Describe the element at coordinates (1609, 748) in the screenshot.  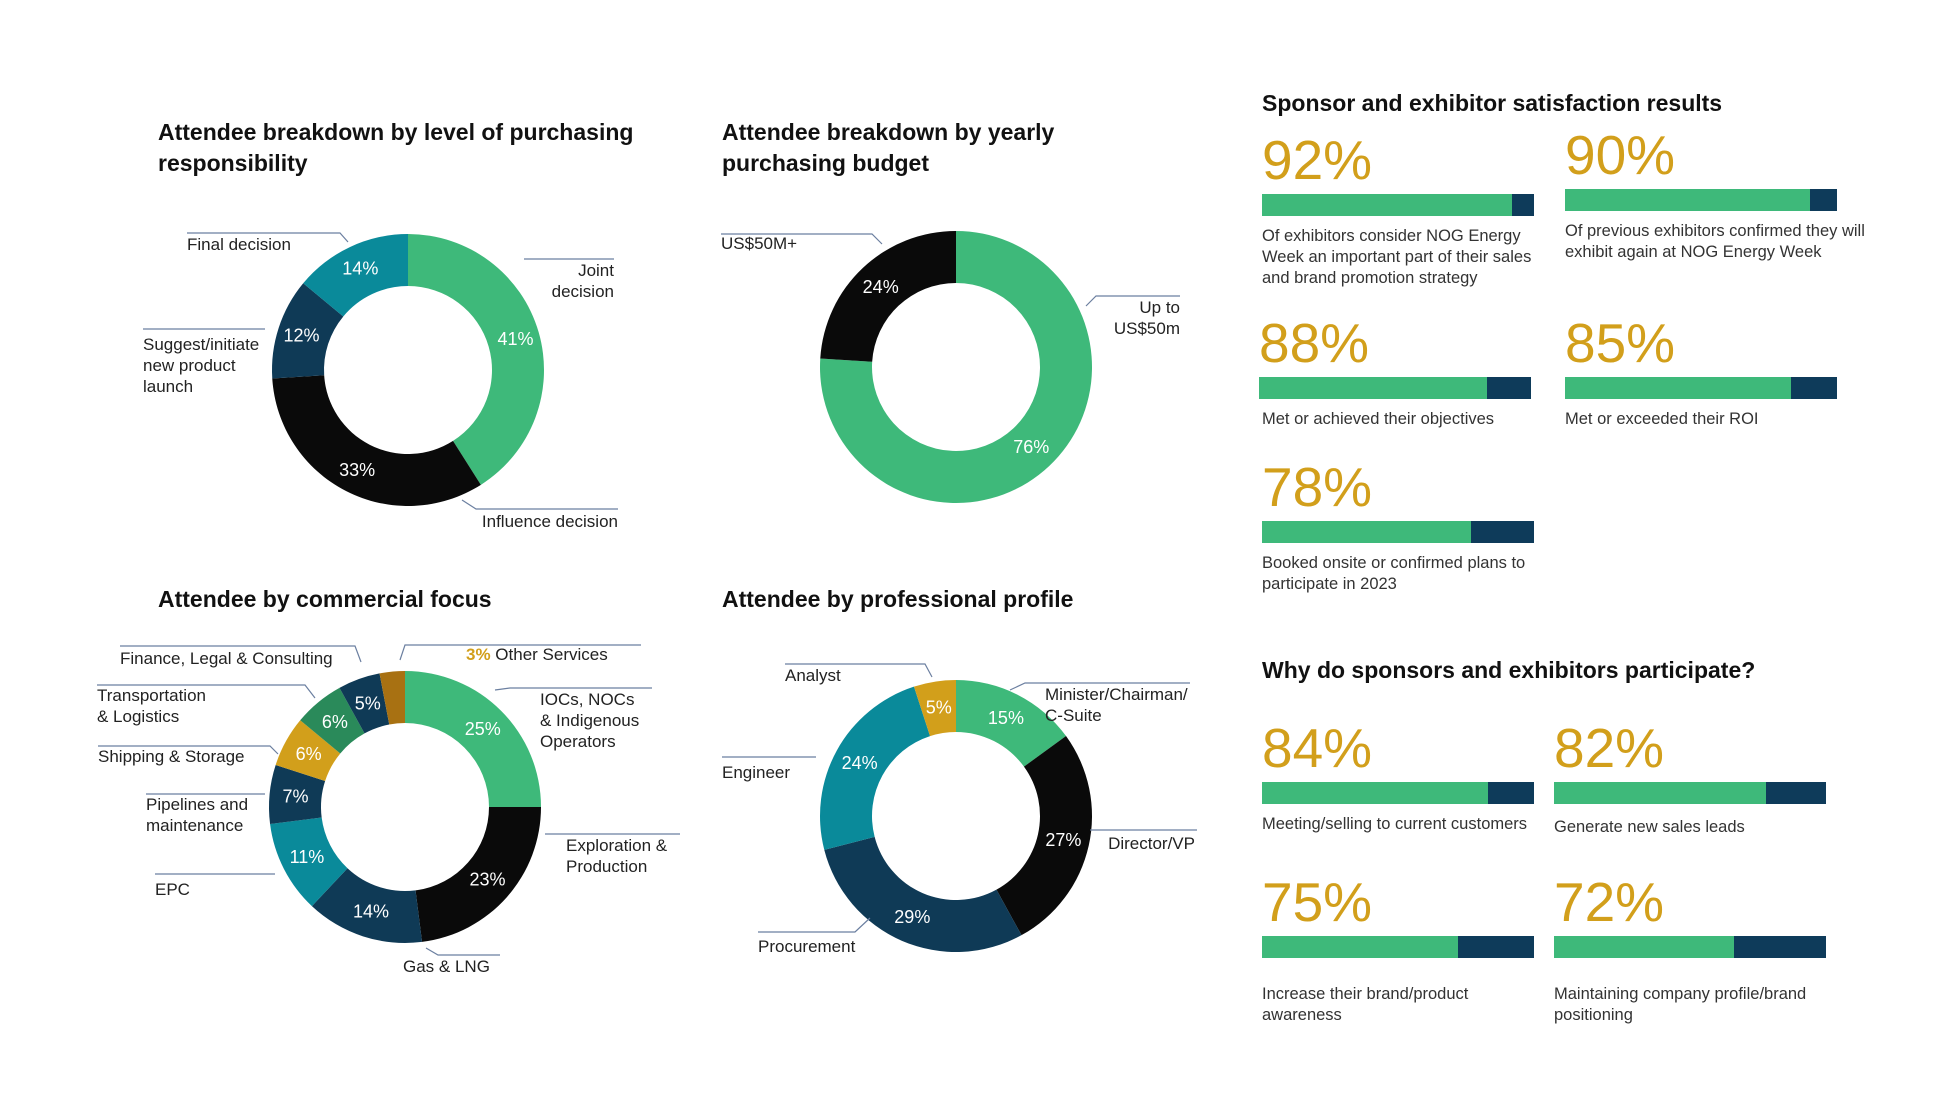
I see `stat-value: 82%` at that location.